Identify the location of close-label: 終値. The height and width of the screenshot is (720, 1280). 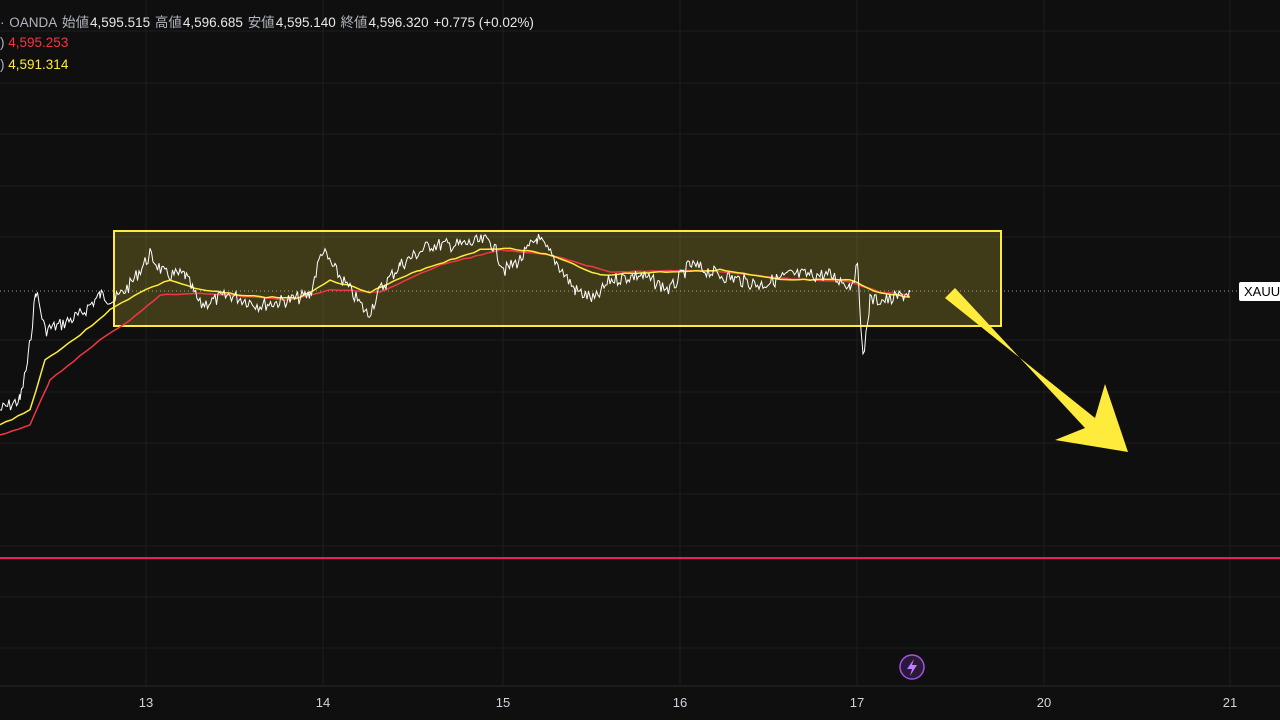
(354, 22).